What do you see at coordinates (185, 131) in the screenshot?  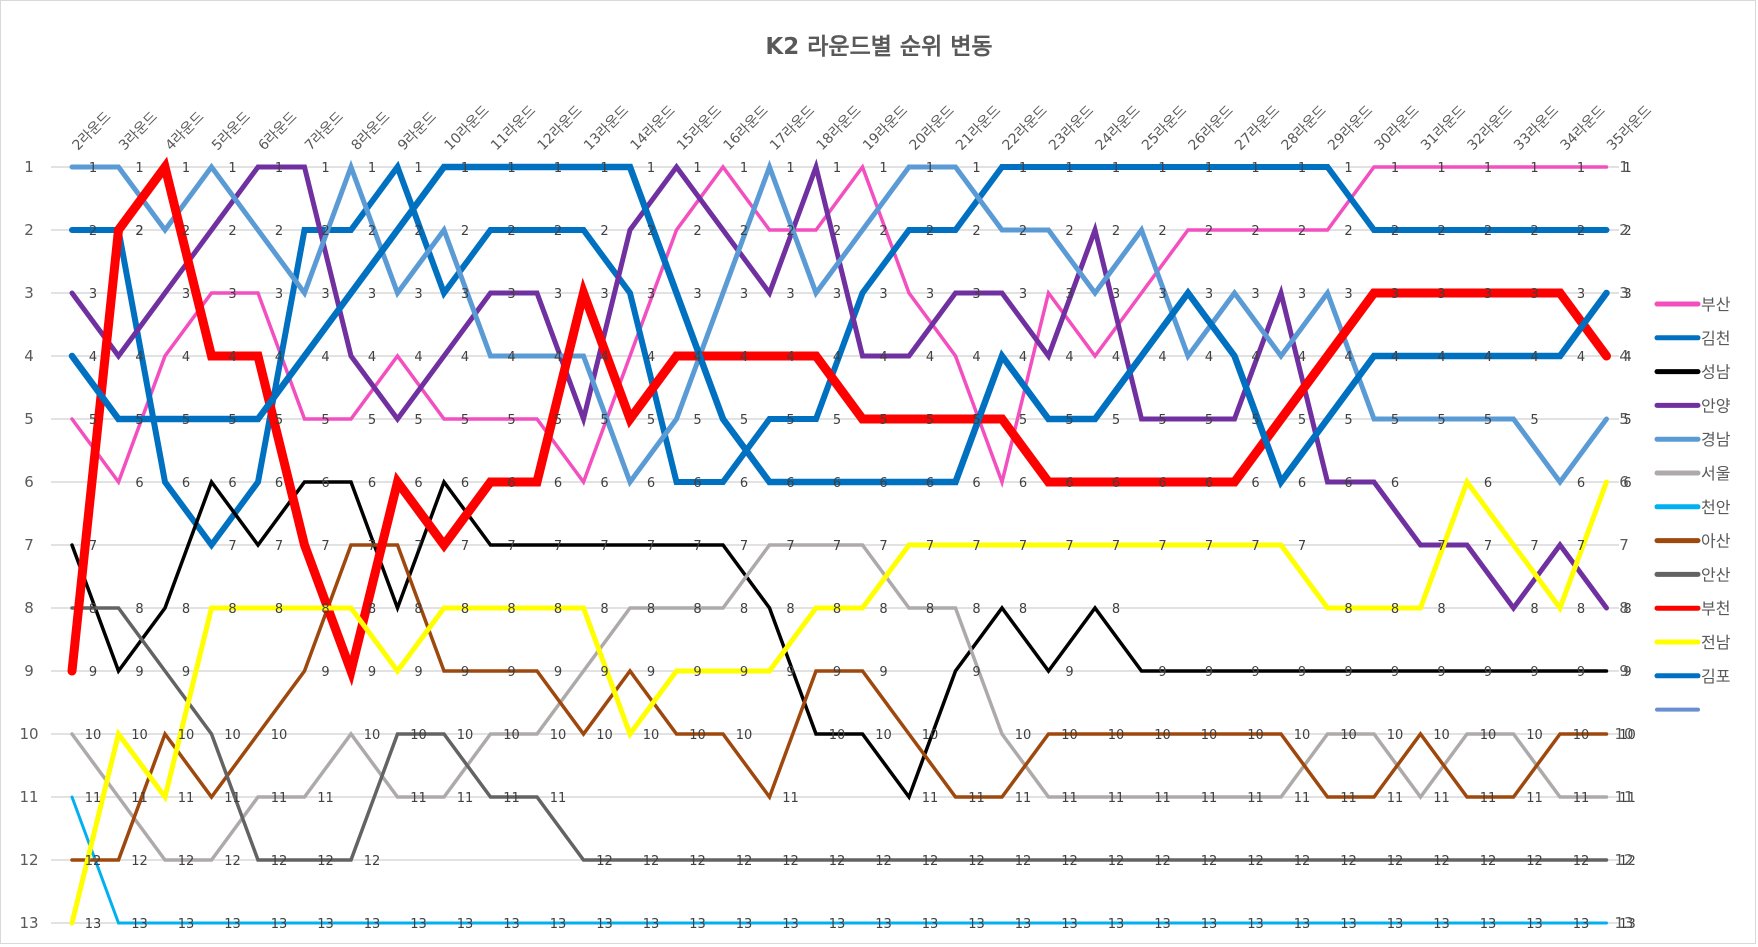 I see `x-tick-label: 4라운드` at bounding box center [185, 131].